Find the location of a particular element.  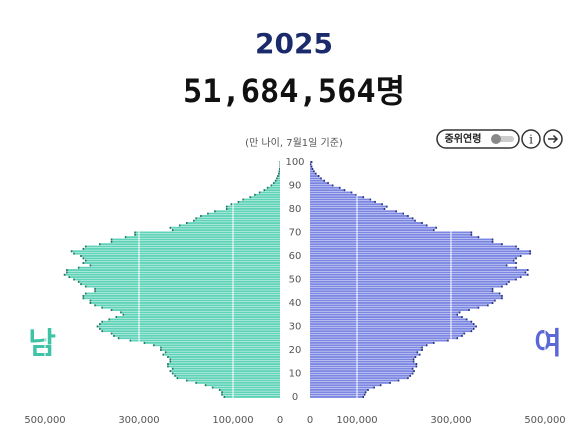

age-label: 60 is located at coordinates (295, 256).